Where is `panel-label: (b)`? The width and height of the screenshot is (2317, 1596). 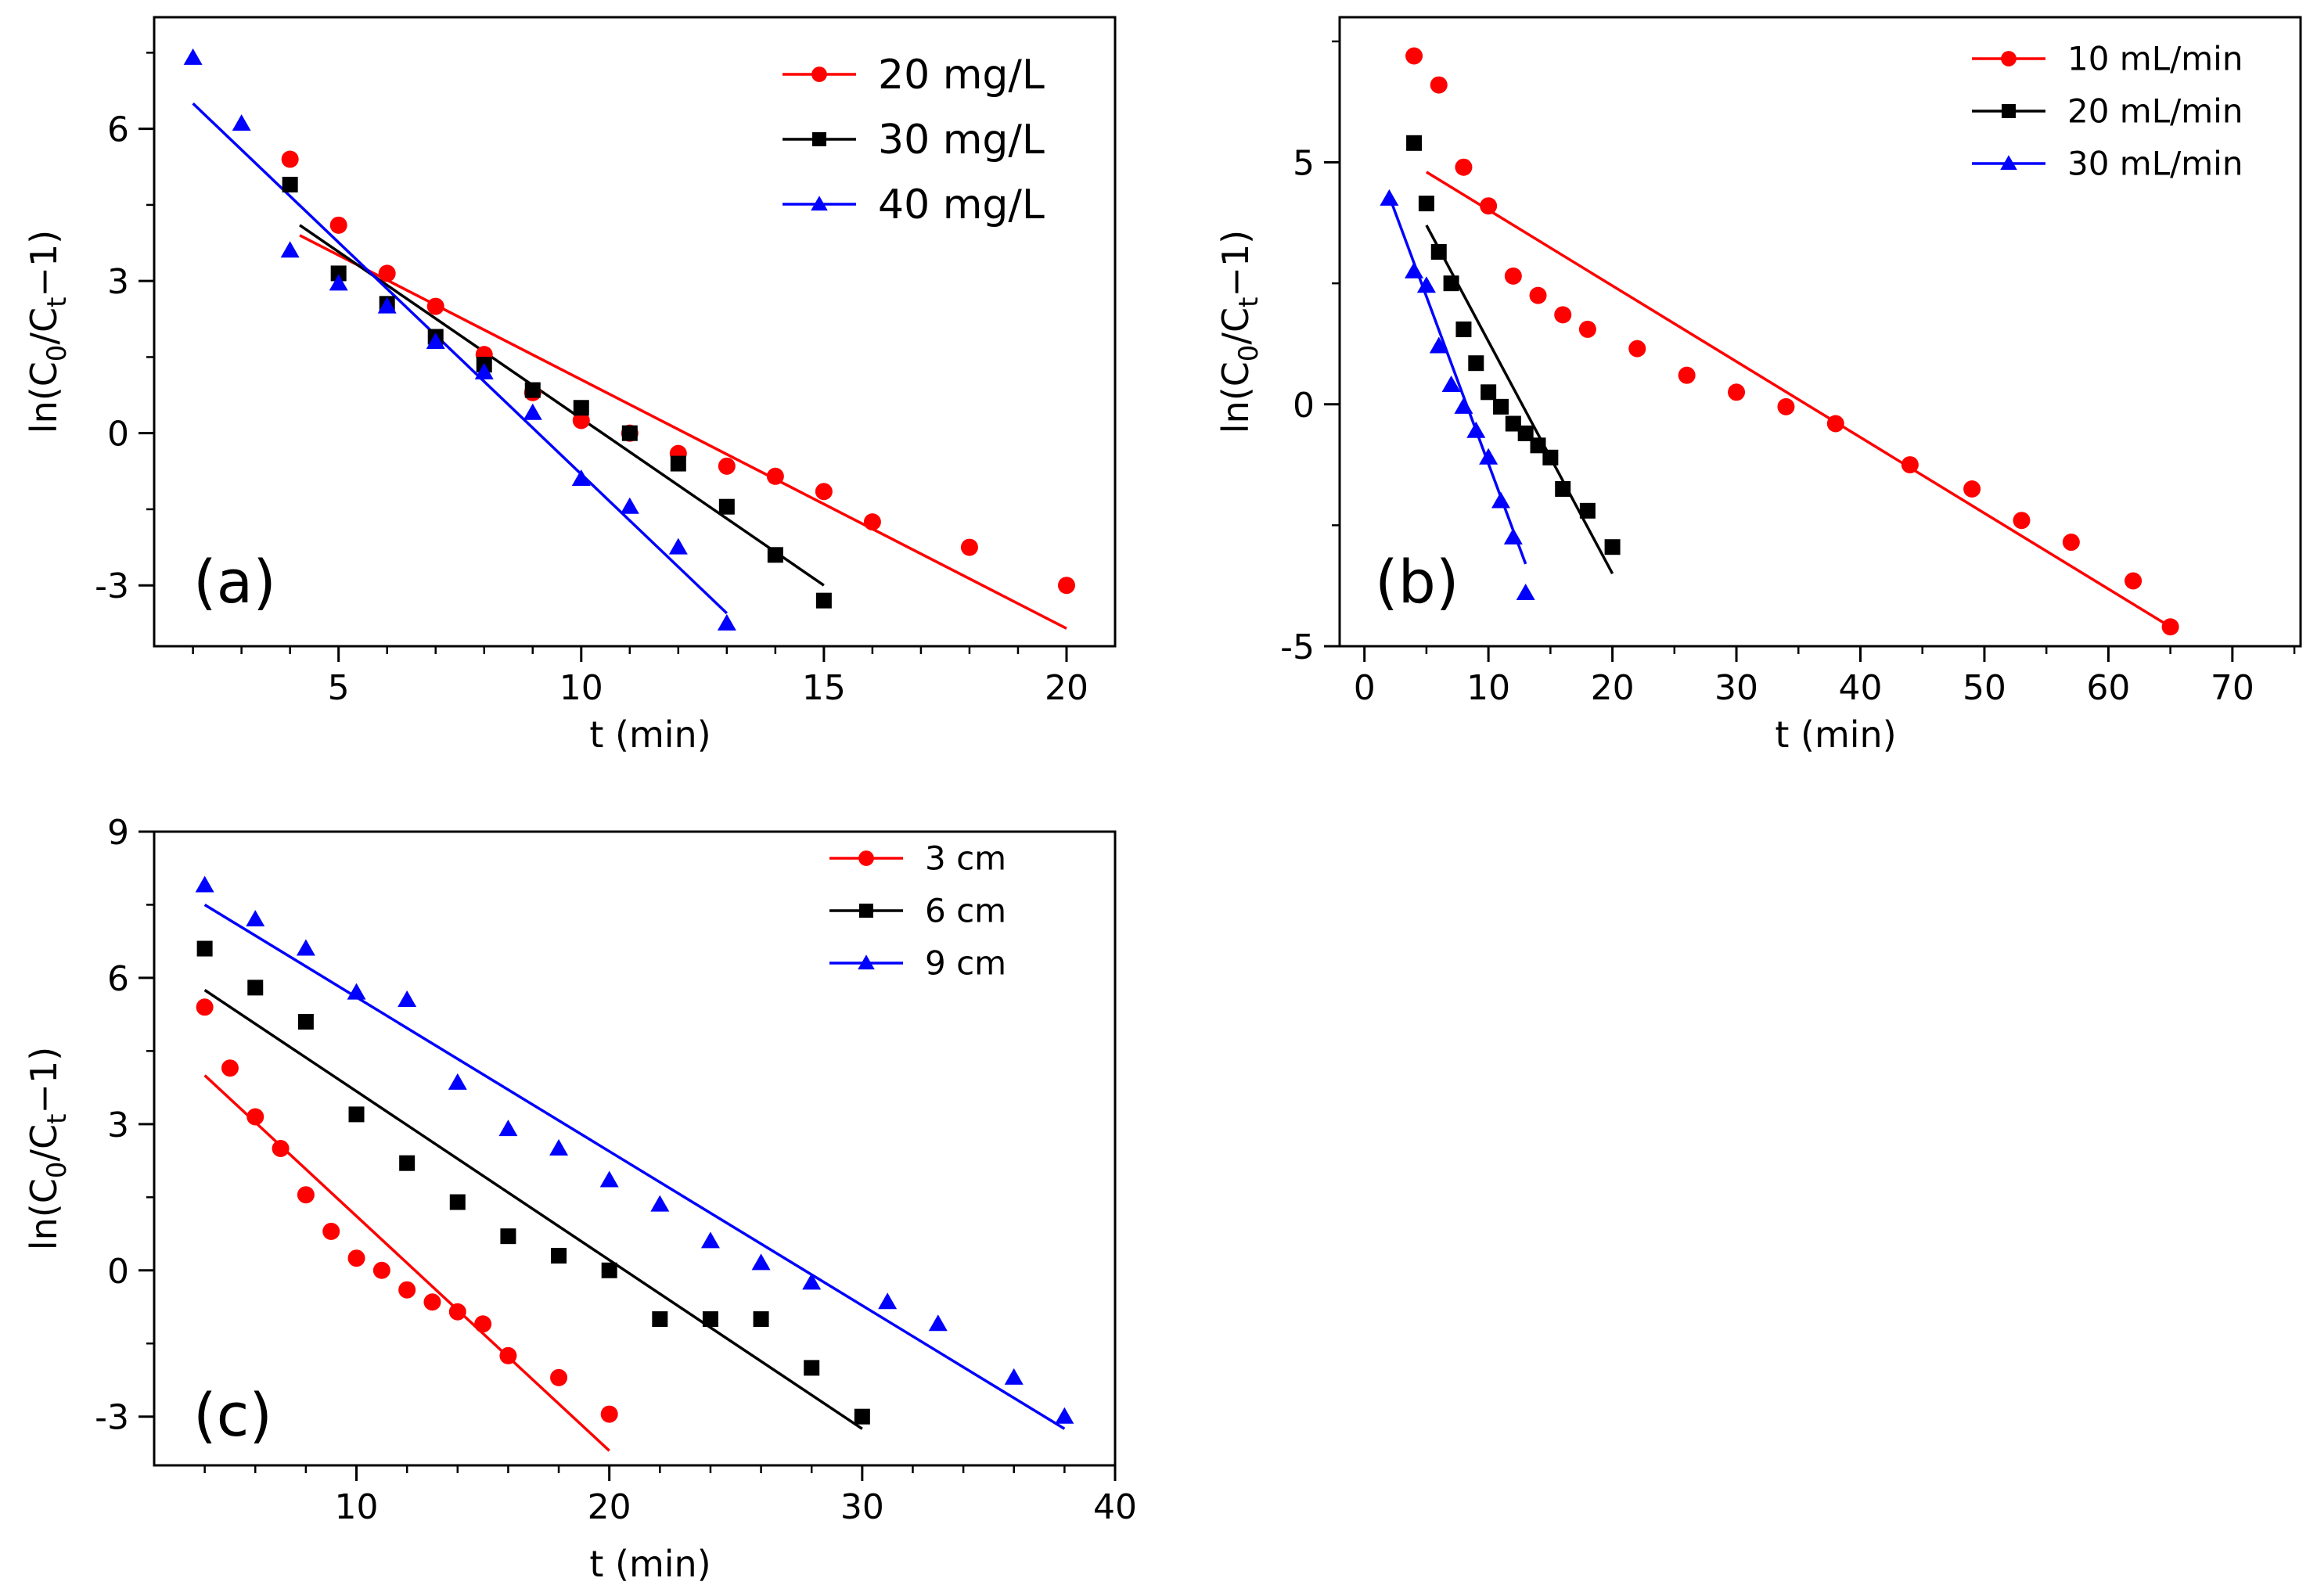
panel-label: (b) is located at coordinates (1417, 581).